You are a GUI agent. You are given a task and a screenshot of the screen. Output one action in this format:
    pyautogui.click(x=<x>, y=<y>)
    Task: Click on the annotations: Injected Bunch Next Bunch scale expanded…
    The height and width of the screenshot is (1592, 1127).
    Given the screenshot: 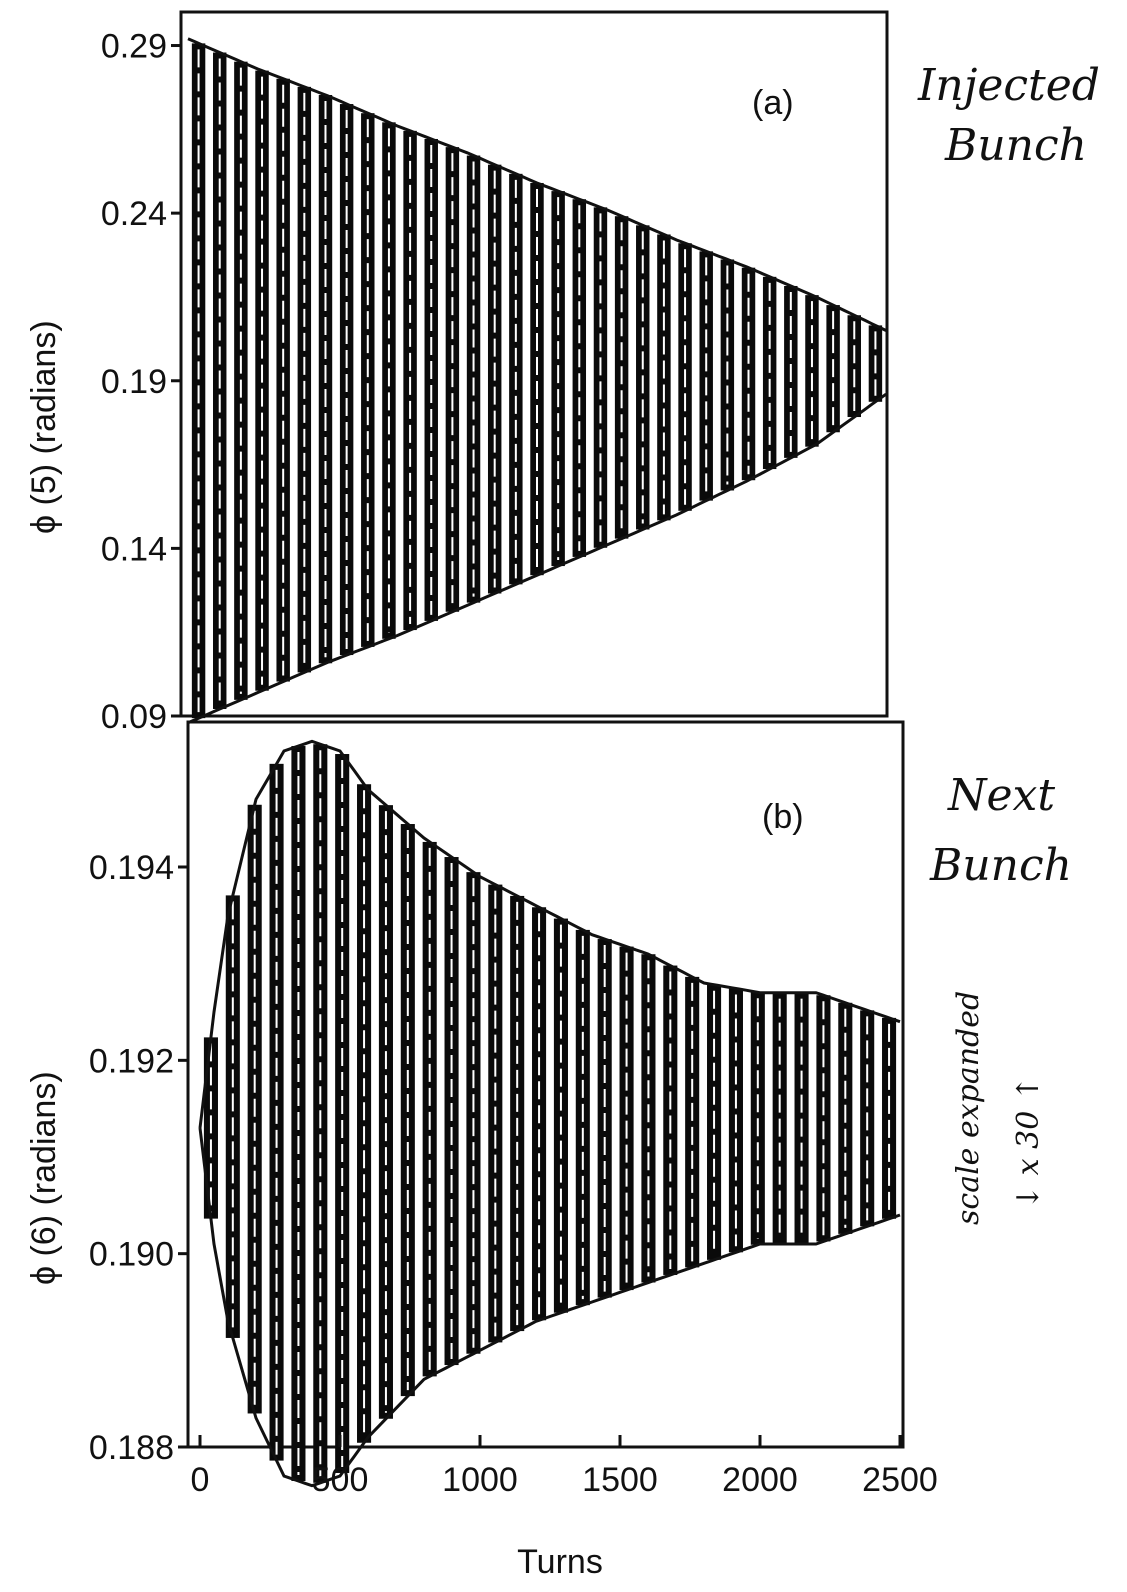 What is the action you would take?
    pyautogui.click(x=1008, y=642)
    